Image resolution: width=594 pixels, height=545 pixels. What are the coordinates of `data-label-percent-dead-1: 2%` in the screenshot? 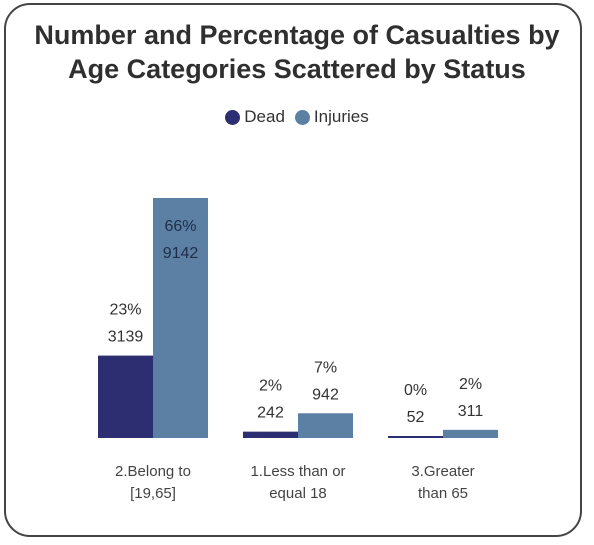 It's located at (270, 386).